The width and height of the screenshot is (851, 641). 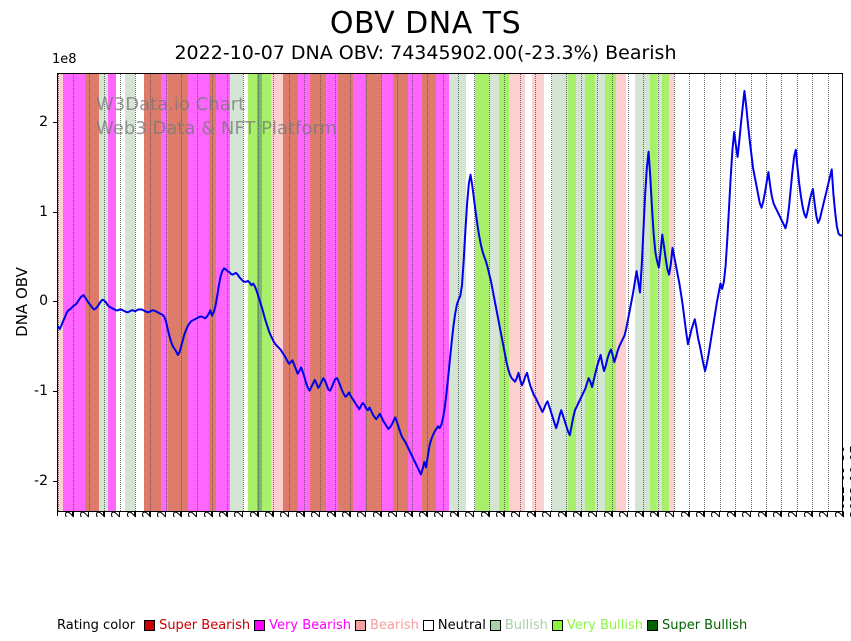 What do you see at coordinates (849, 481) in the screenshot?
I see `x-tick-label: 2022-10-07` at bounding box center [849, 481].